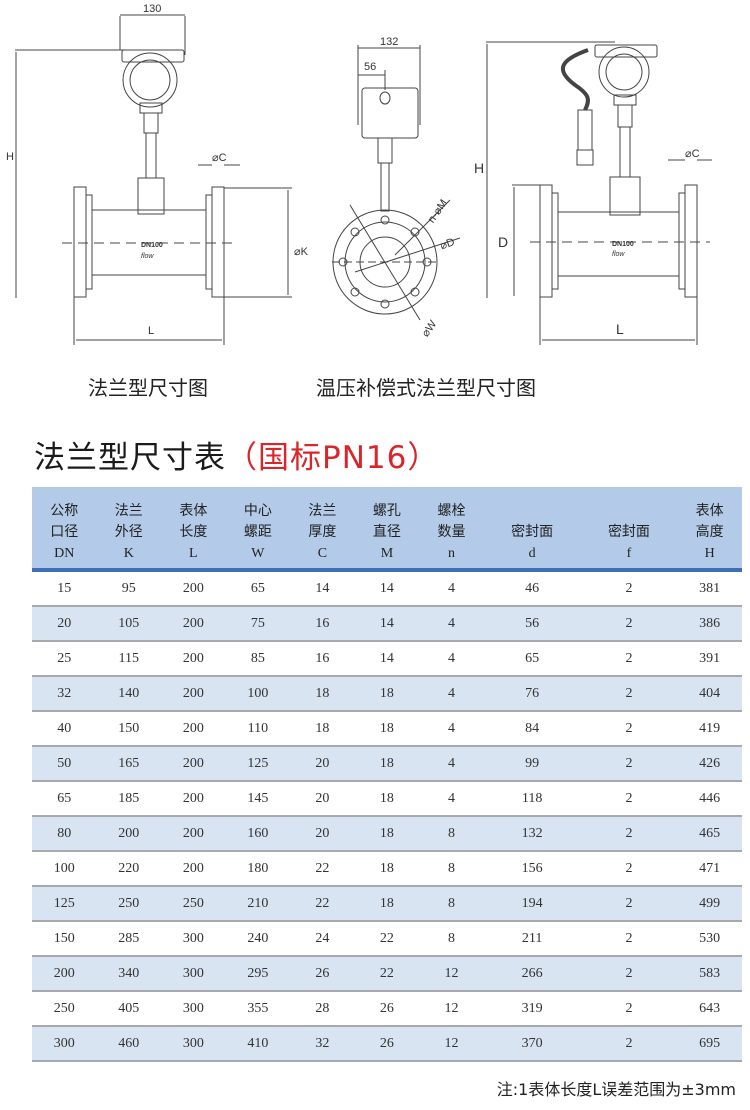 The width and height of the screenshot is (750, 1110). Describe the element at coordinates (64, 588) in the screenshot. I see `table-cell: 15` at that location.